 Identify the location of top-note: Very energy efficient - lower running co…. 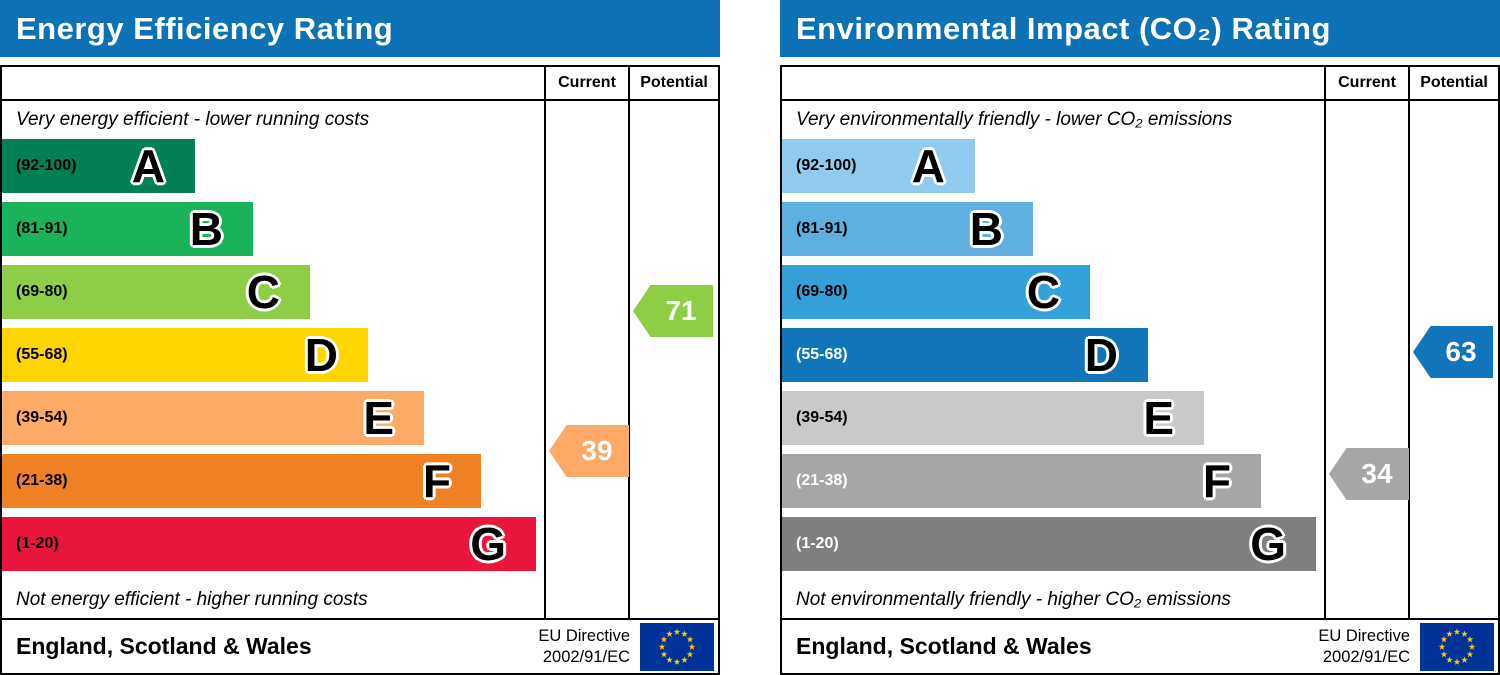
(193, 119).